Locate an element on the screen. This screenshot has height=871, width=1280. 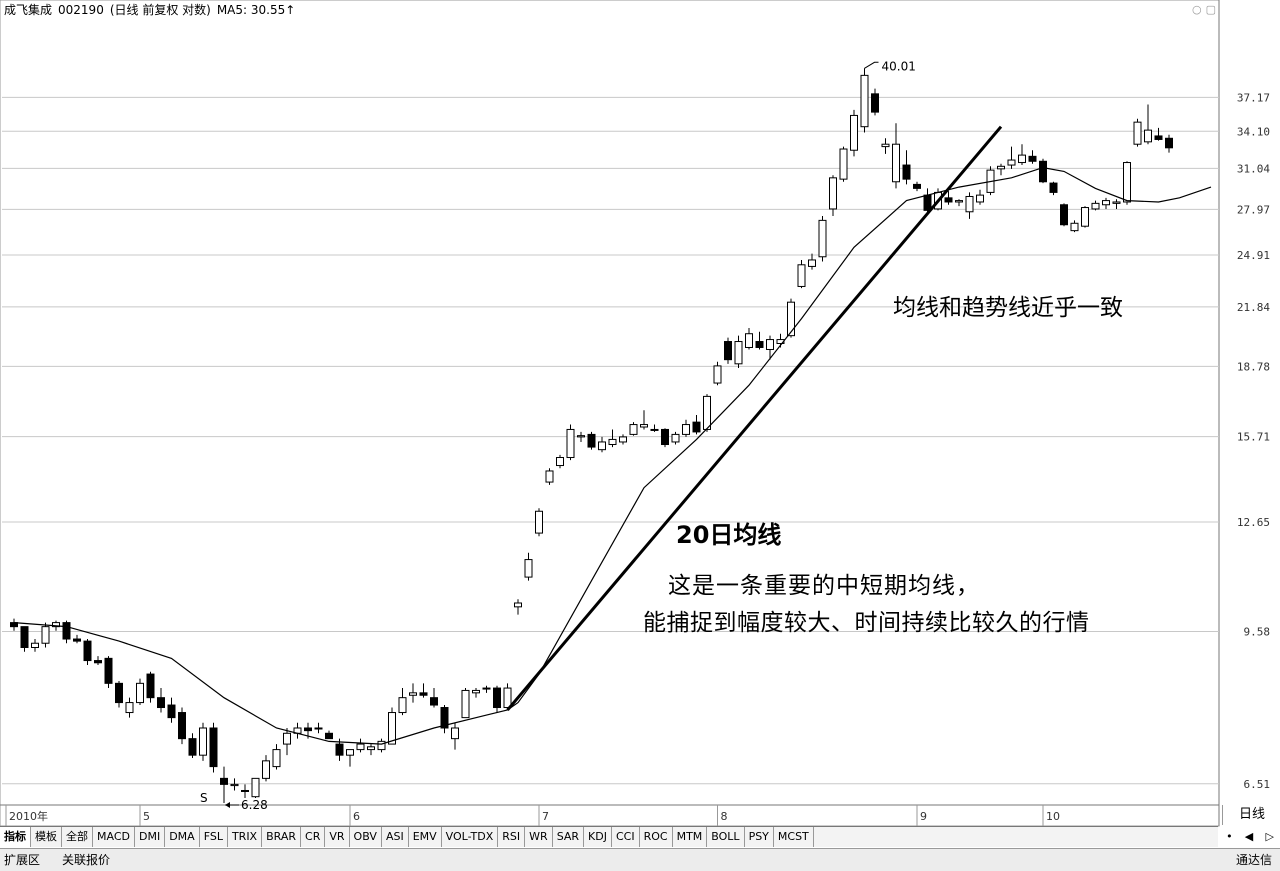
tab-rsi: RSI is located at coordinates (512, 837).